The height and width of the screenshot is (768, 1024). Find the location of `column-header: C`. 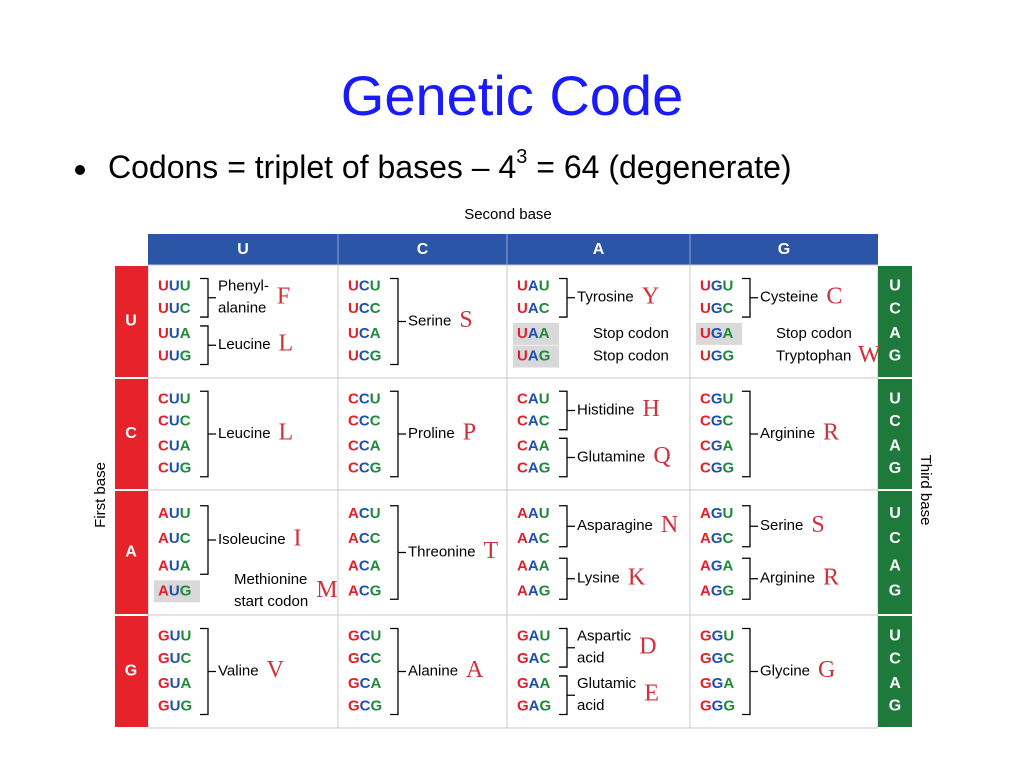

column-header: C is located at coordinates (423, 249).